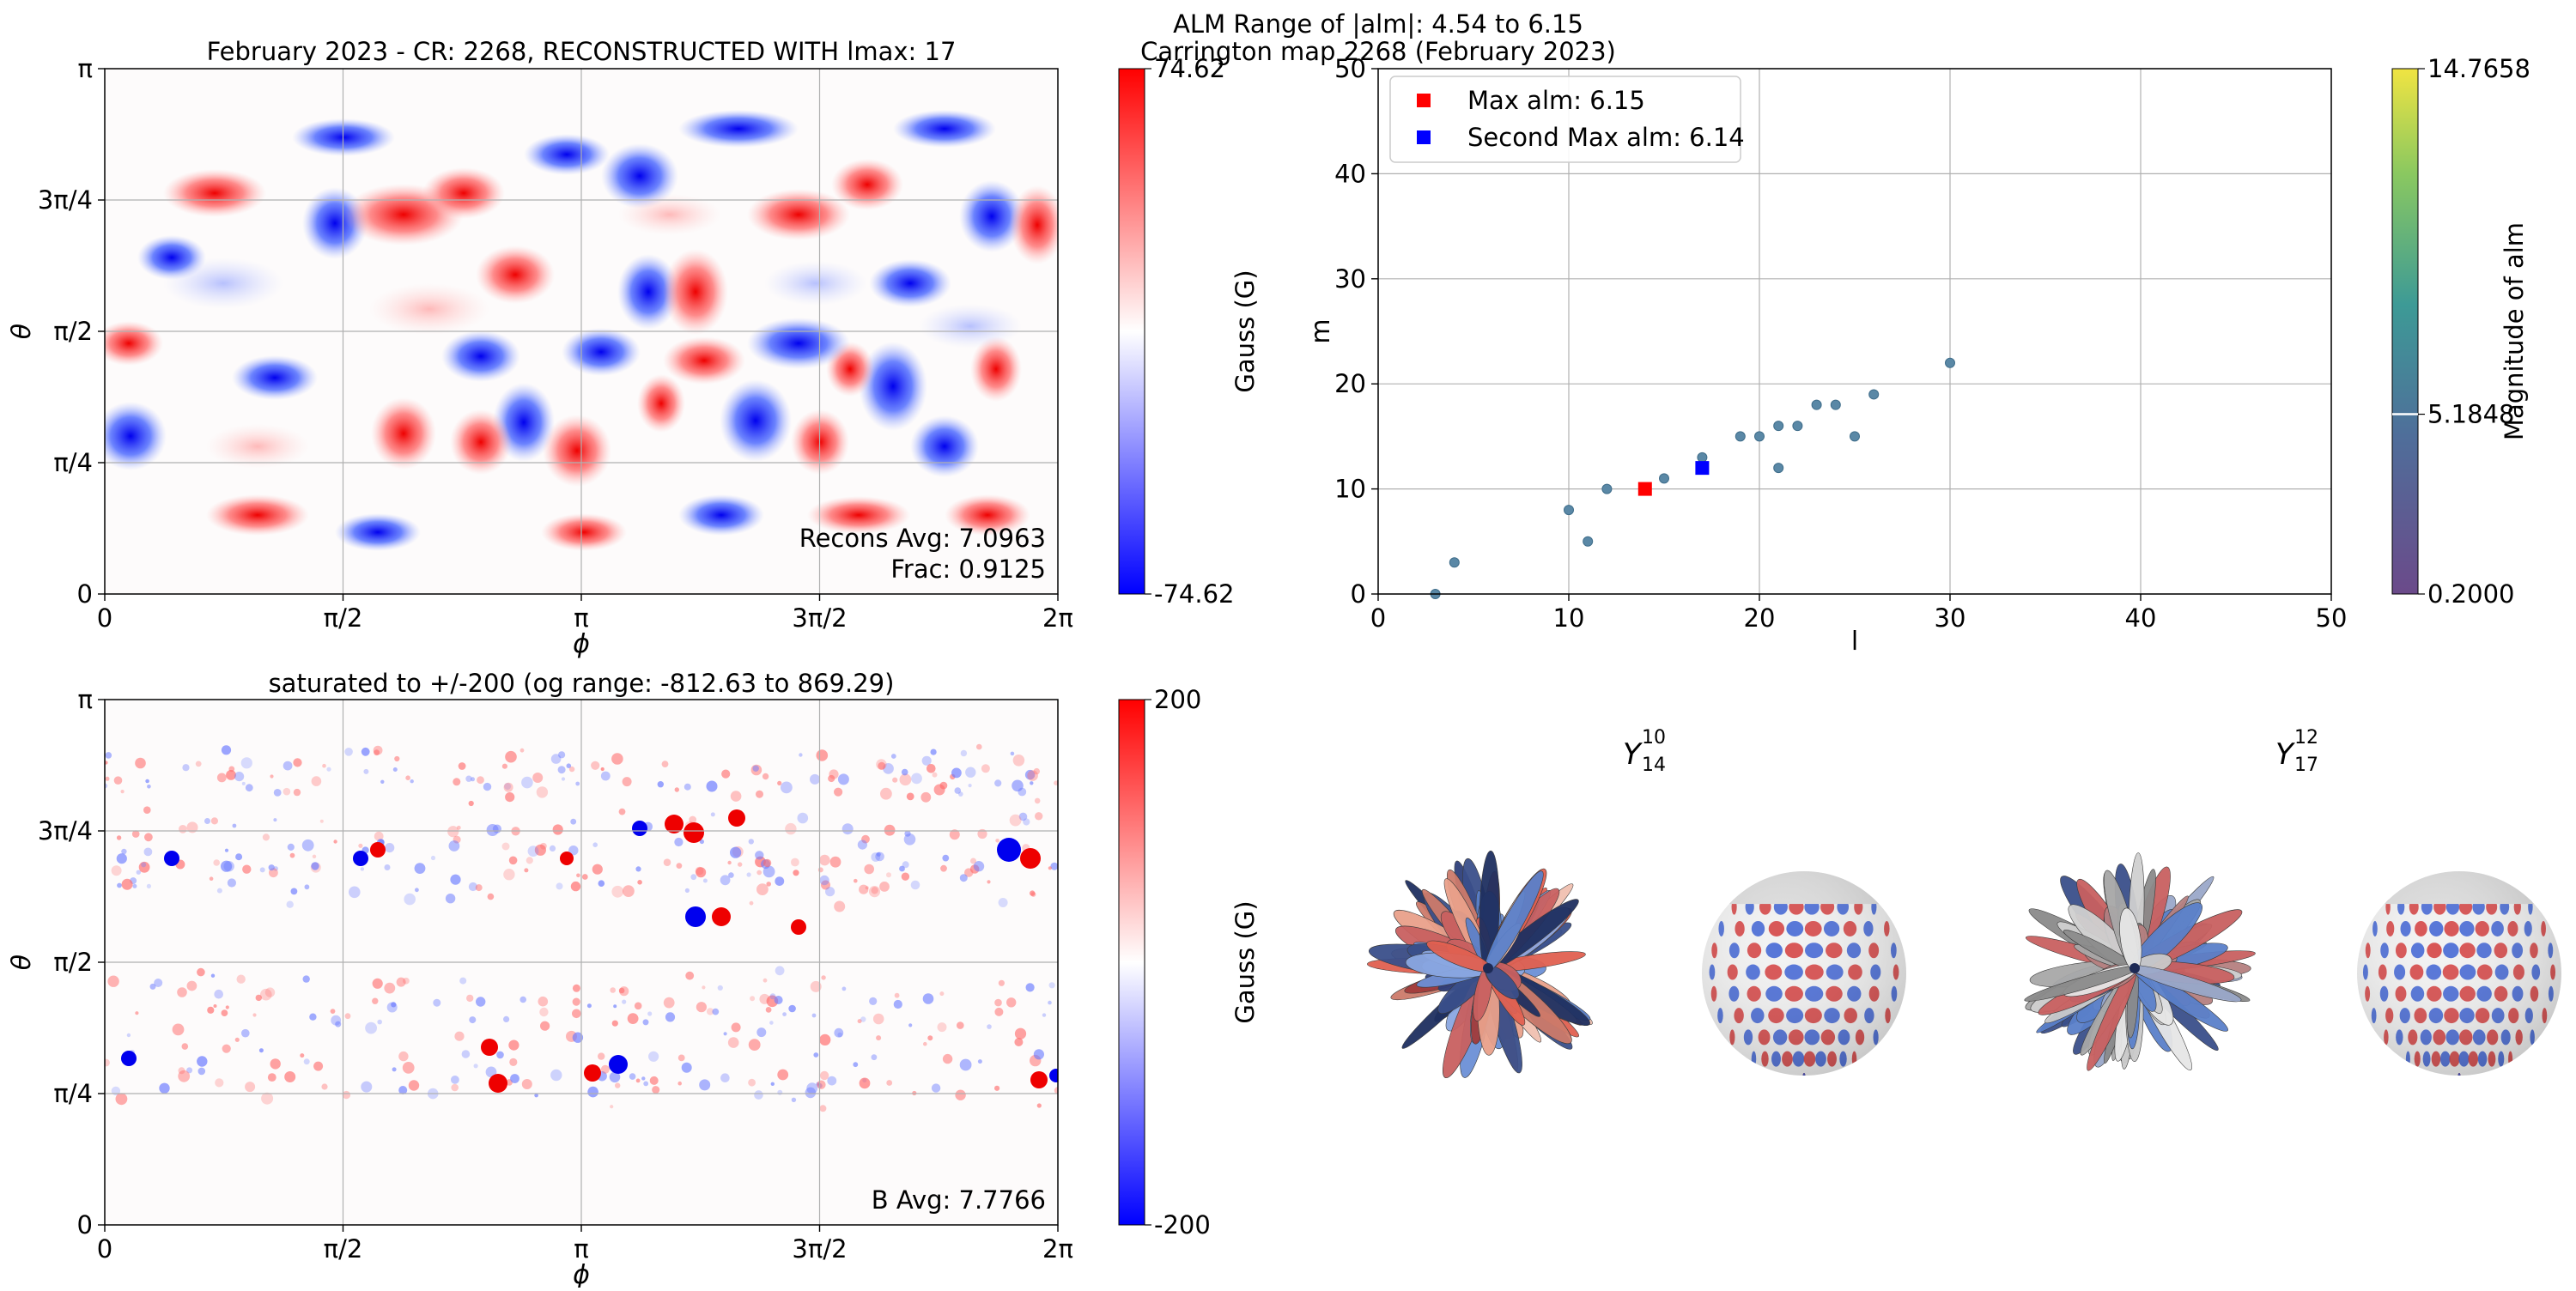 Image resolution: width=2576 pixels, height=1291 pixels. I want to click on alm-colorbar-label: Magnitude of alm, so click(2514, 331).